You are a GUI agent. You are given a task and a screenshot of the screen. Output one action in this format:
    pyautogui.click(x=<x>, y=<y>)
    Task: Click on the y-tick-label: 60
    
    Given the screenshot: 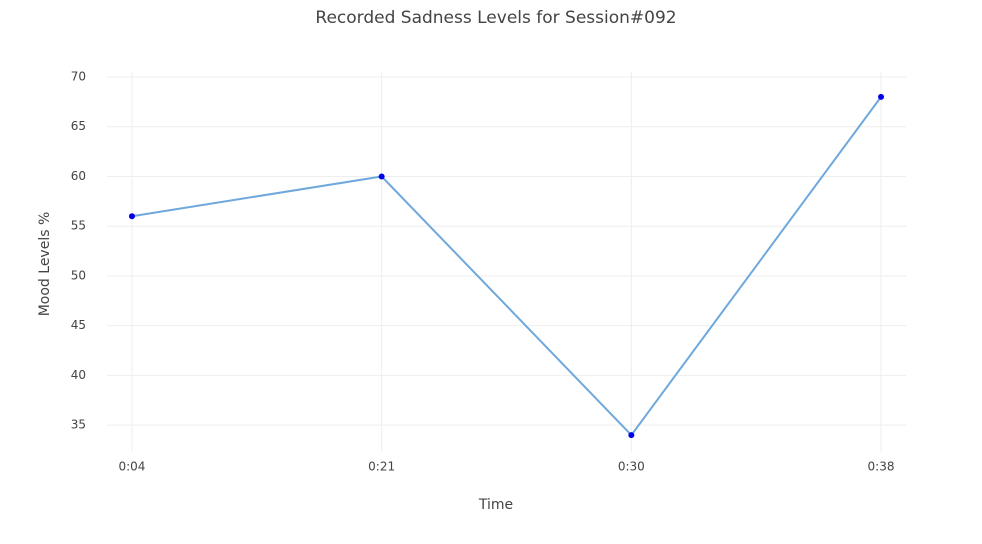 What is the action you would take?
    pyautogui.click(x=78, y=176)
    